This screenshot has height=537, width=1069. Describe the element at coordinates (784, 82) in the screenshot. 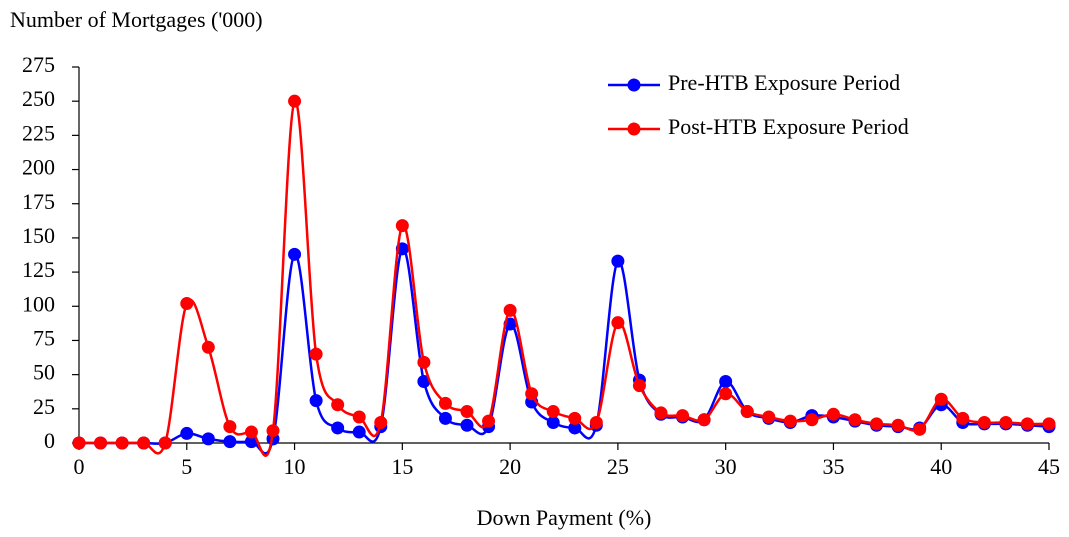

I see `legend-label: Pre-HTB Exposure Period` at that location.